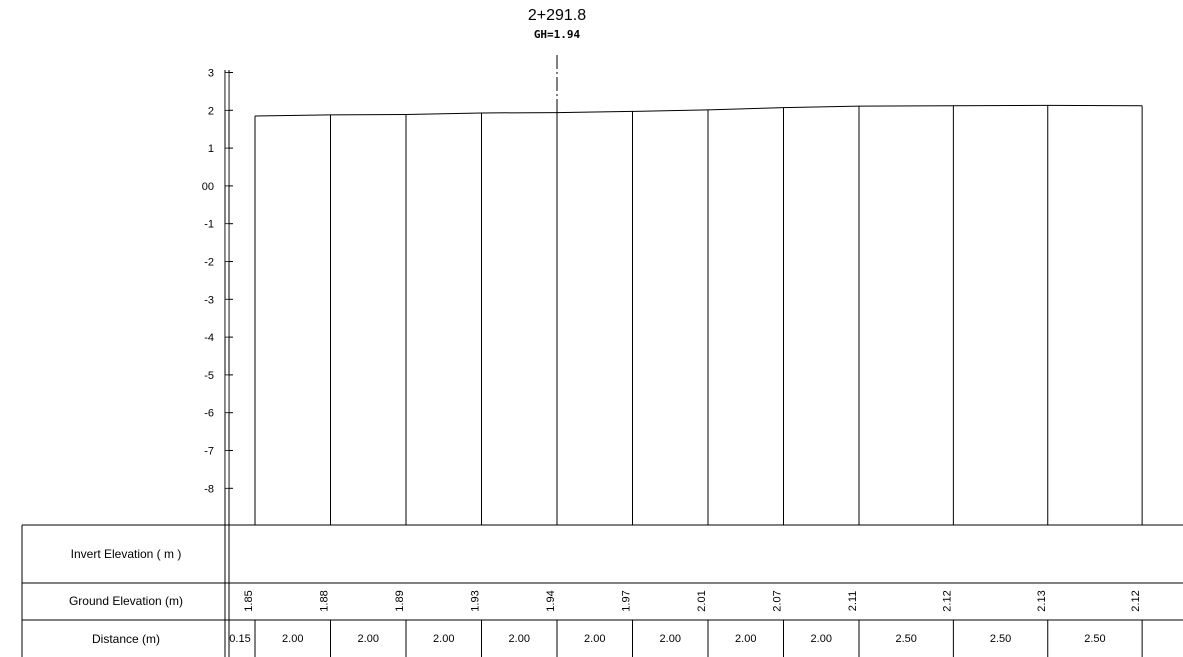 The height and width of the screenshot is (657, 1183). I want to click on distance-cell-dividers, so click(698, 638).